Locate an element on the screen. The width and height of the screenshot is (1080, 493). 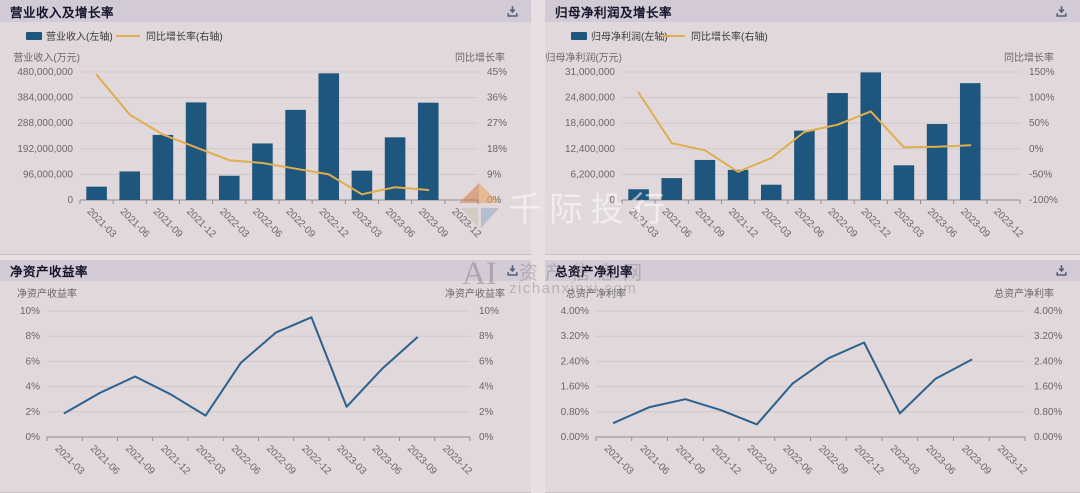
legend: 营业收入(左轴) 同比增长率(右轴) is located at coordinates (124, 36).